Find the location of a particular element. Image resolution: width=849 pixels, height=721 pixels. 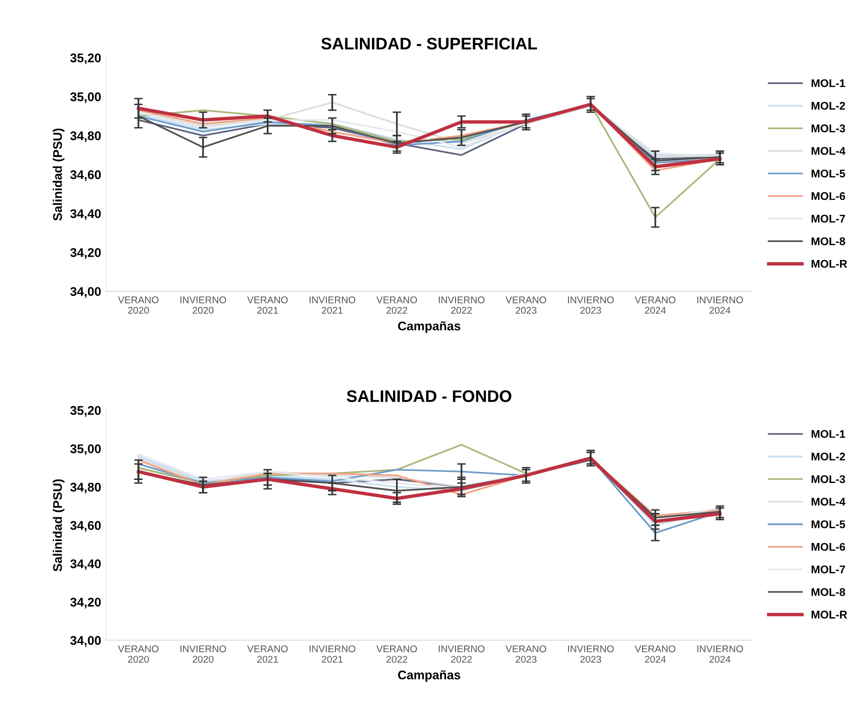

chart-title: SALINIDAD - FONDO is located at coordinates (429, 396).